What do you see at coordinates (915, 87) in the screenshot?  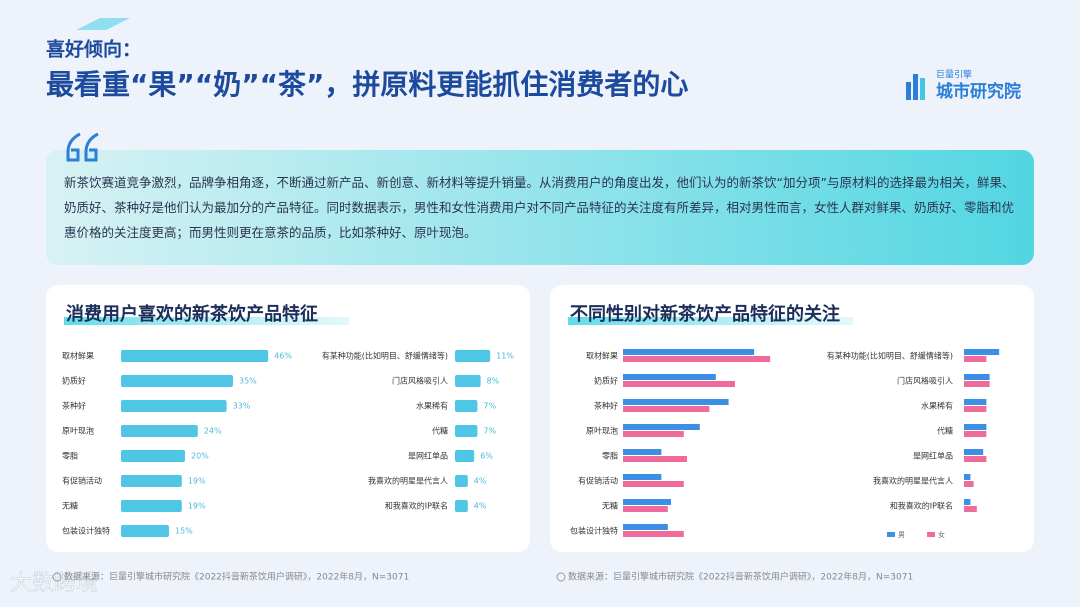 I see `logo-icon` at bounding box center [915, 87].